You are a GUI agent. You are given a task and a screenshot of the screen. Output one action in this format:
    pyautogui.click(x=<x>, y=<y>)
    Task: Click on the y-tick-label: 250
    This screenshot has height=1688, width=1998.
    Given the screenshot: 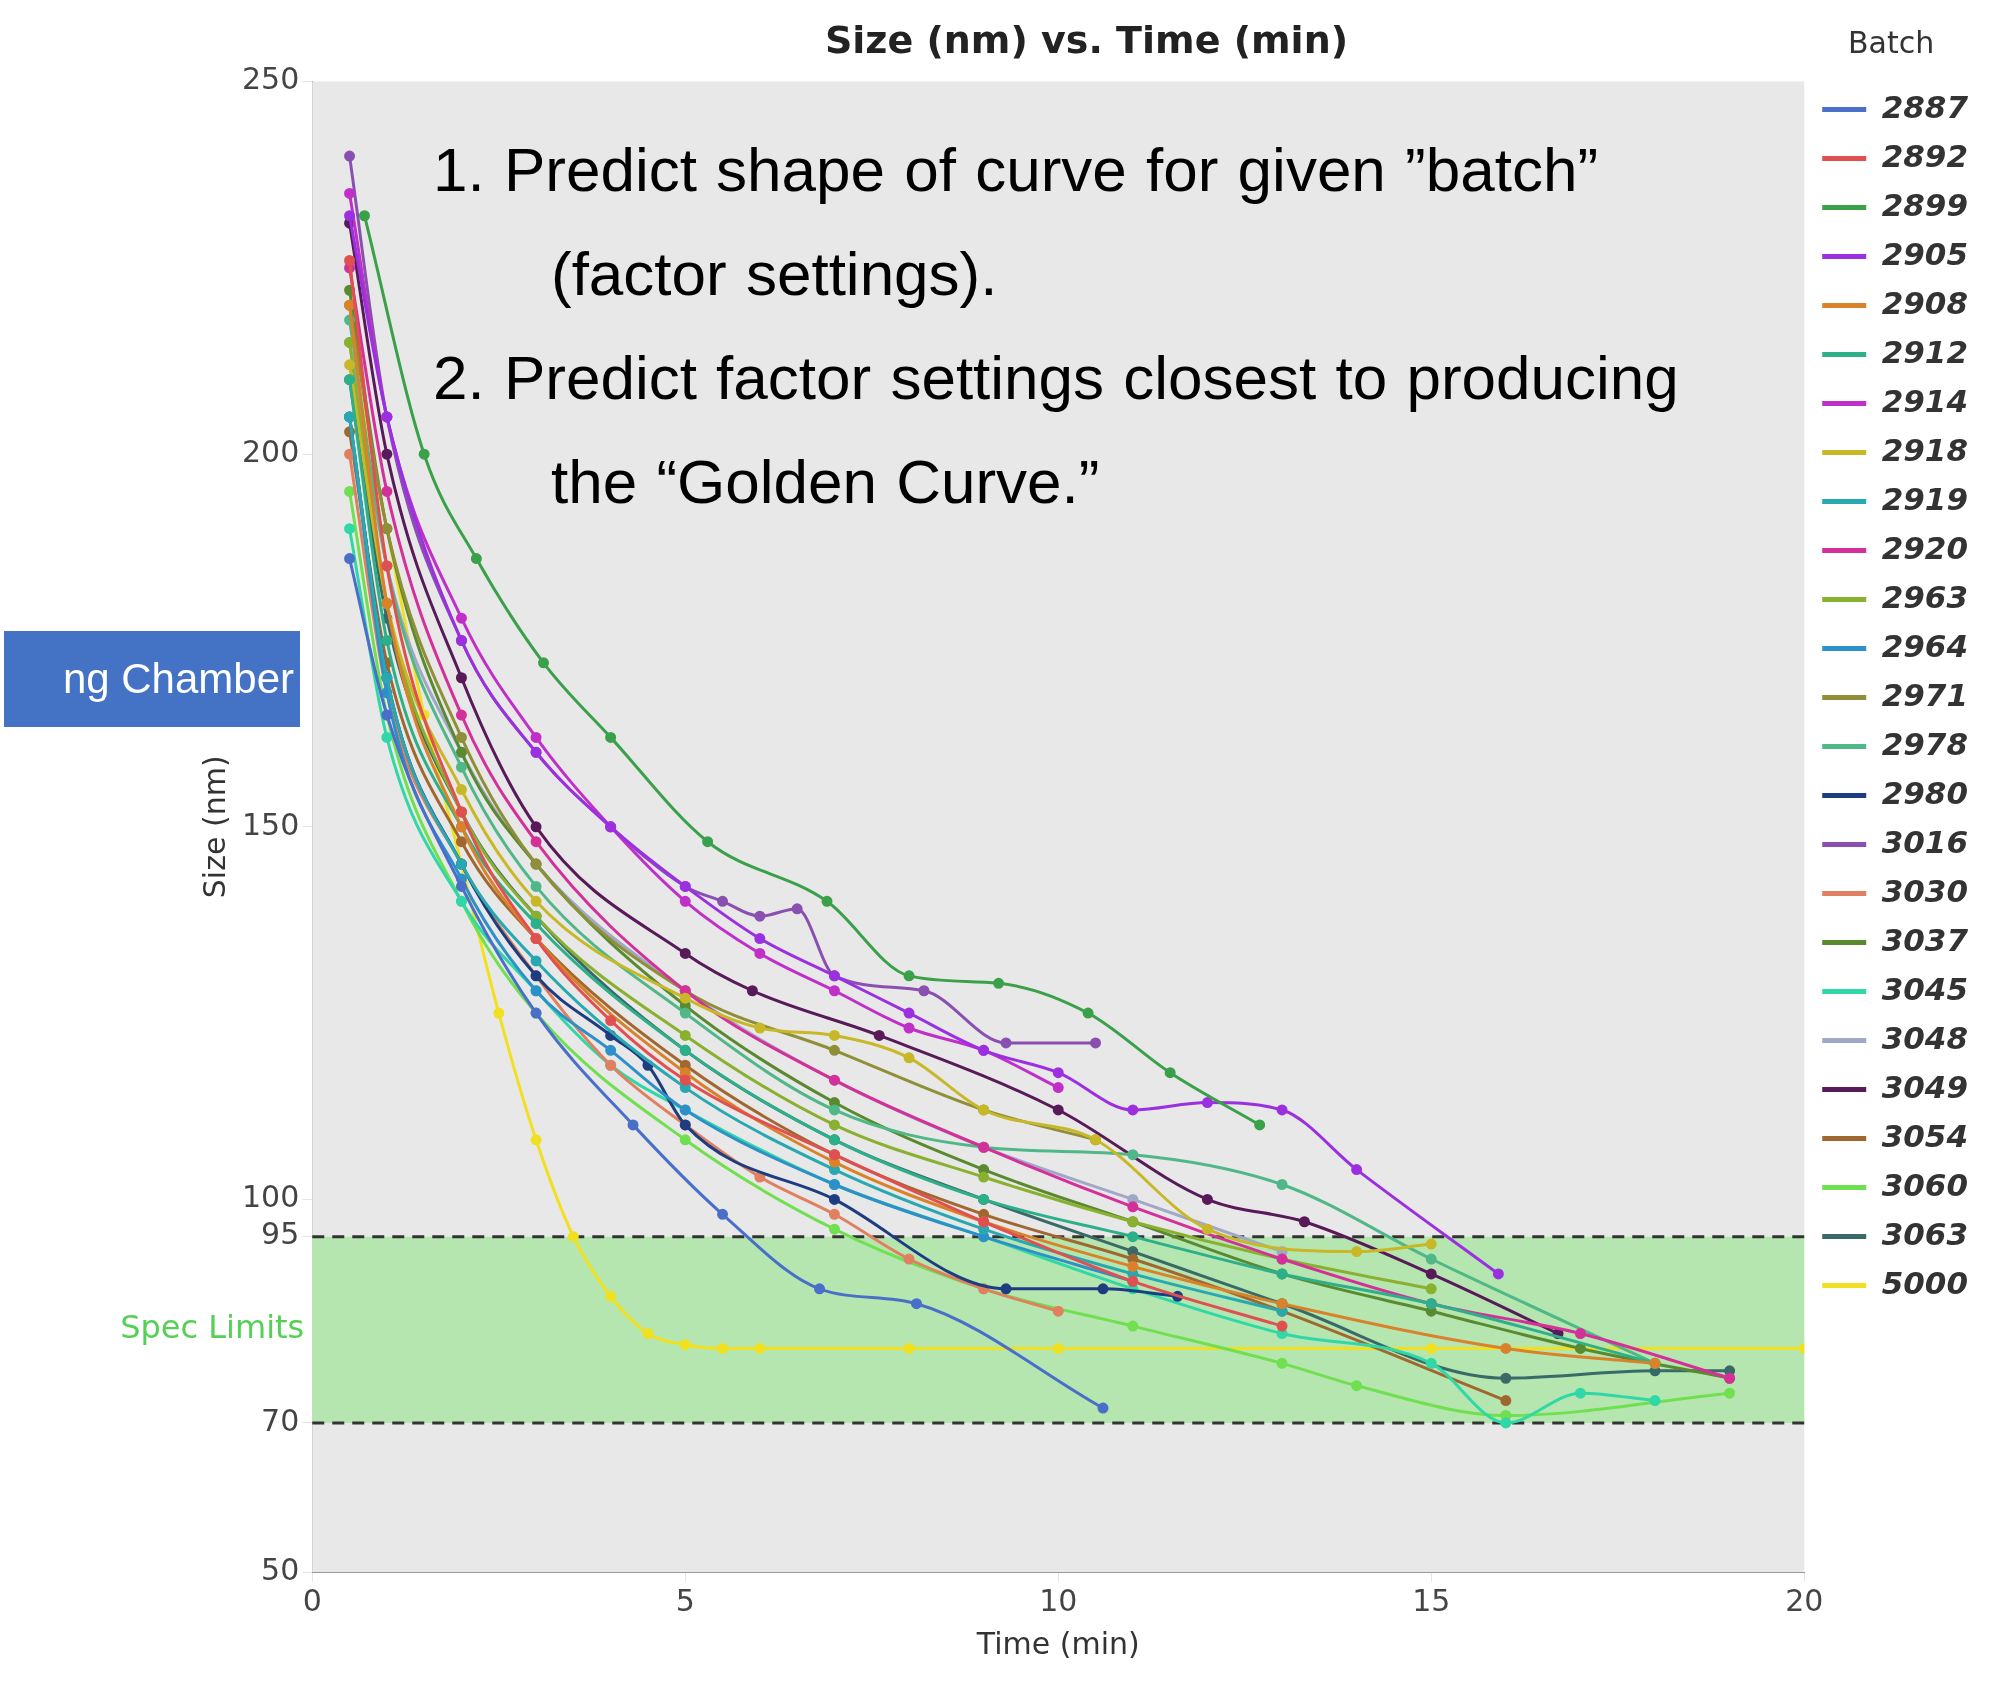 What is the action you would take?
    pyautogui.click(x=271, y=79)
    